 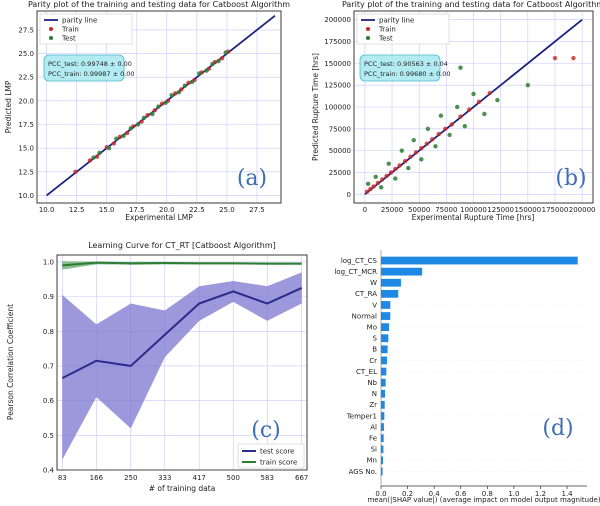 What do you see at coordinates (62, 478) in the screenshot?
I see `plot-c-xtick-label: 83` at bounding box center [62, 478].